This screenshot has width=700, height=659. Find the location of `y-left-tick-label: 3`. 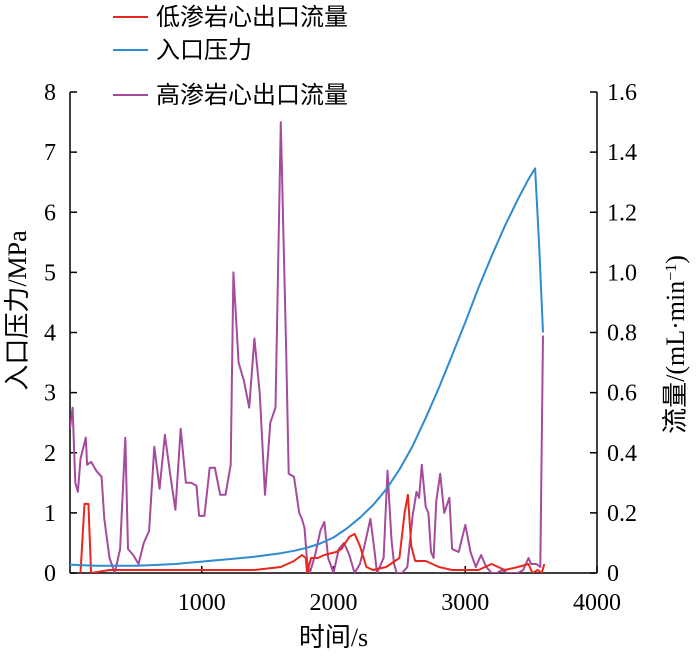

y-left-tick-label: 3 is located at coordinates (50, 394).